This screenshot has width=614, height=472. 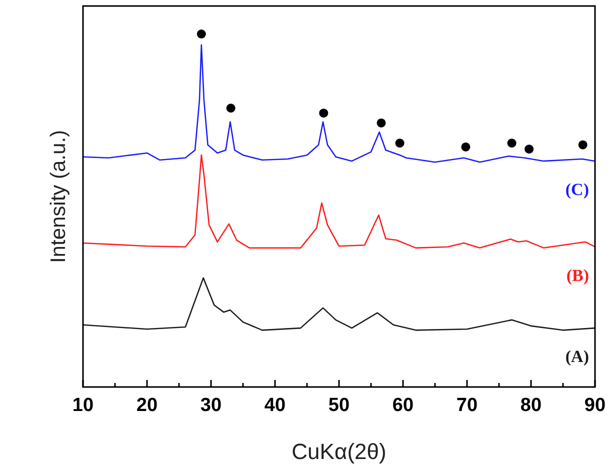 What do you see at coordinates (403, 405) in the screenshot?
I see `x-tick-label: 60` at bounding box center [403, 405].